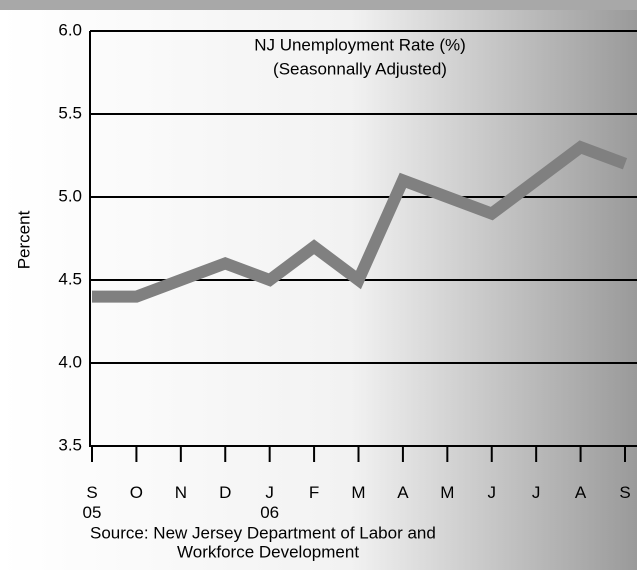 The image size is (637, 570). Describe the element at coordinates (314, 492) in the screenshot. I see `x-tick-label: F` at that location.